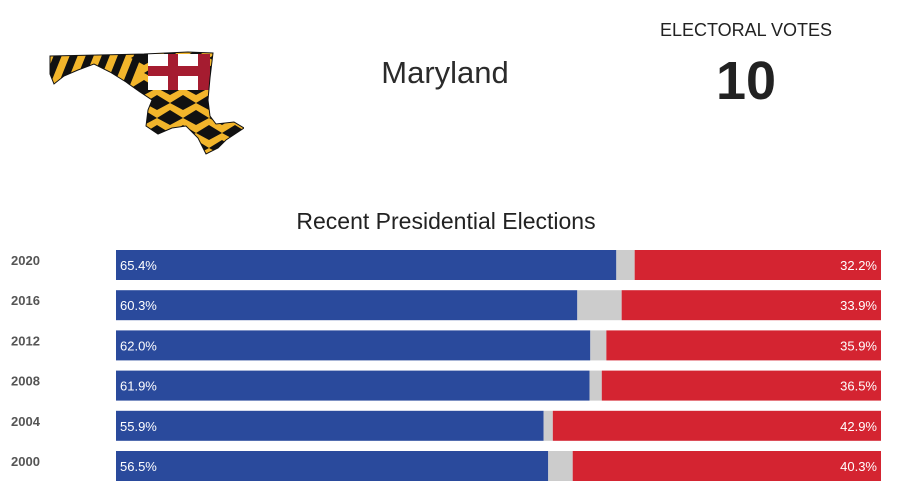 Image resolution: width=900 pixels, height=490 pixels. Describe the element at coordinates (25, 340) in the screenshot. I see `year-label: 2012` at that location.